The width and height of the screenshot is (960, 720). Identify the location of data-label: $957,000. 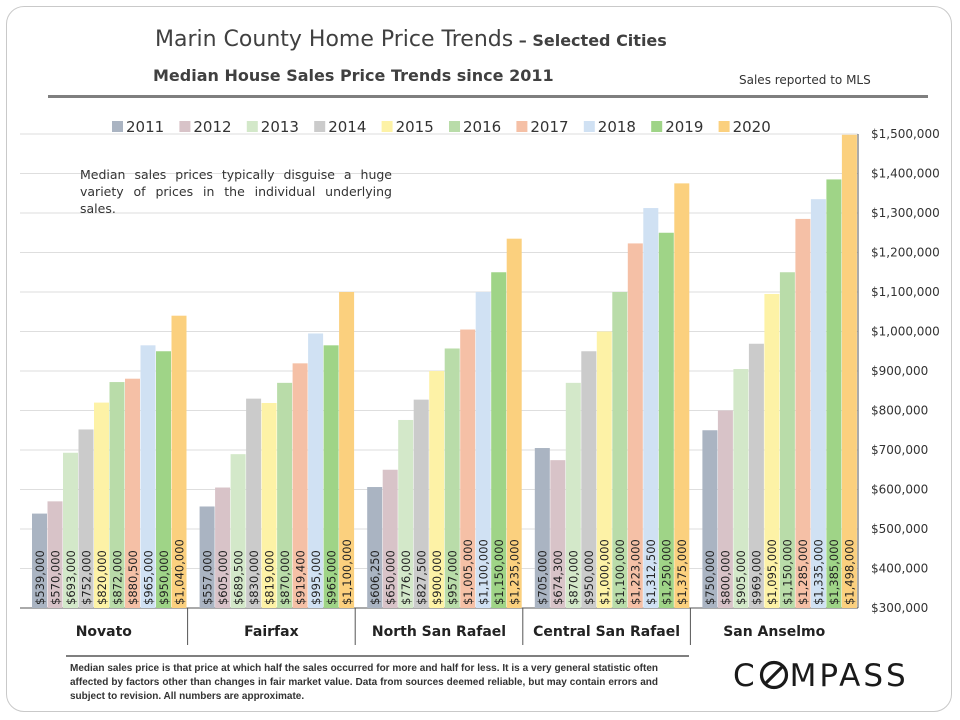
(452, 577).